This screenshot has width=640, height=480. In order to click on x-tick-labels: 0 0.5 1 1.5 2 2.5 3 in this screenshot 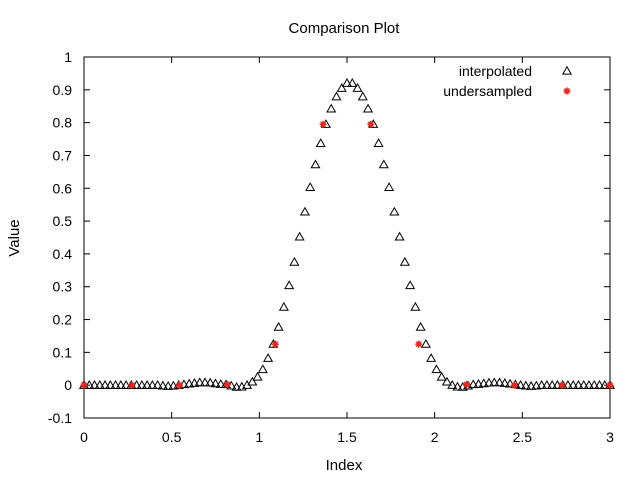, I will do `click(347, 437)`.